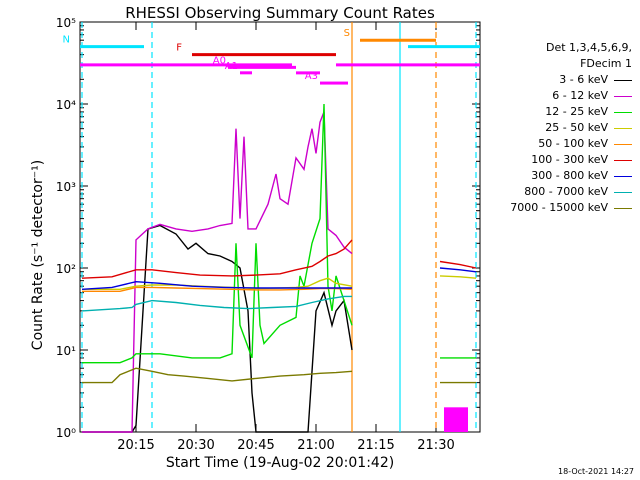 The image size is (640, 480). Describe the element at coordinates (280, 13) in the screenshot. I see `chart-title: RHESSI Observing Summary Count Rates` at that location.